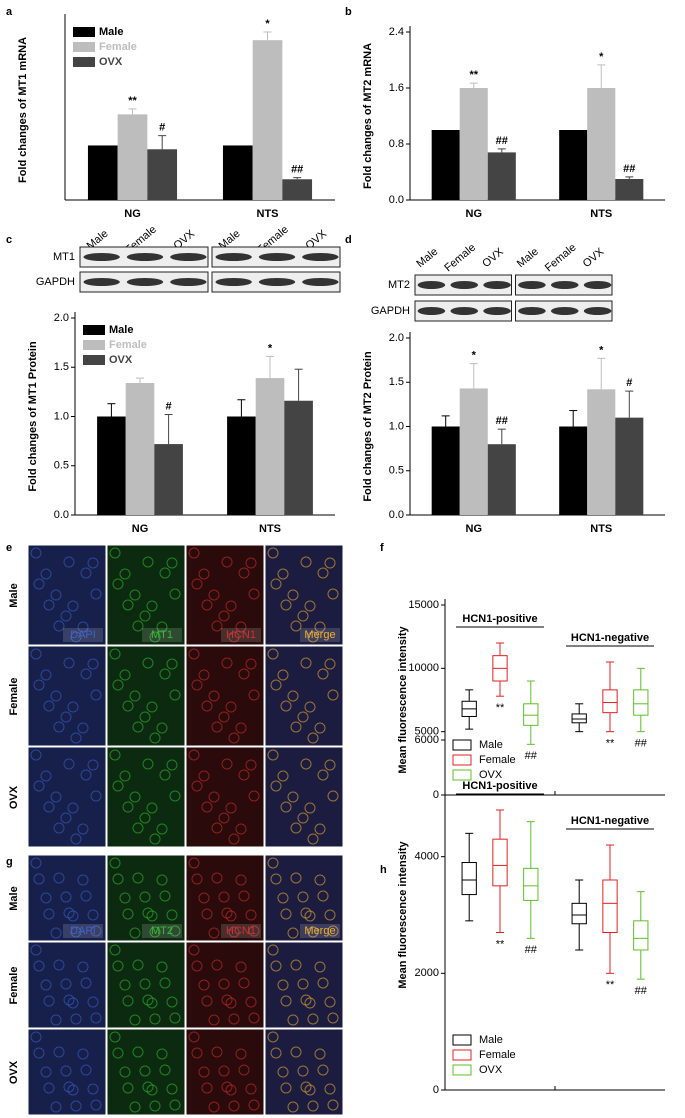 The width and height of the screenshot is (685, 1118). What do you see at coordinates (474, 529) in the screenshot?
I see `x-tick-label: NG` at bounding box center [474, 529].